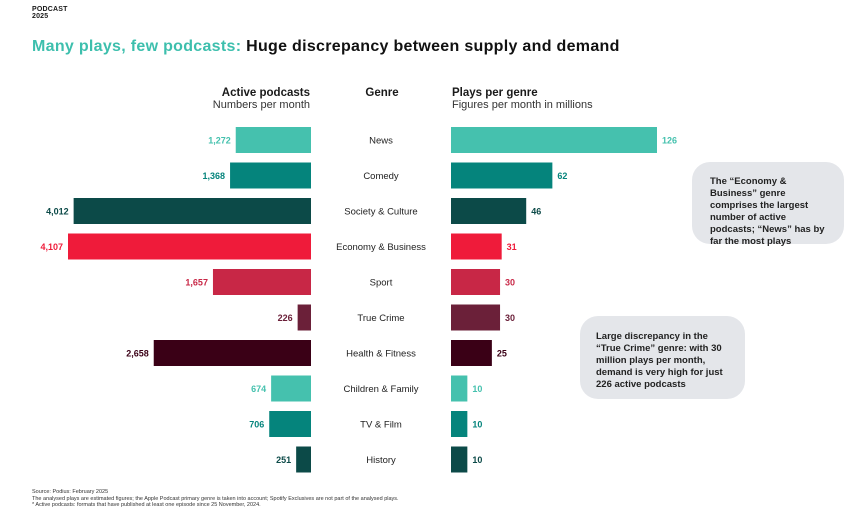 Image resolution: width=855 pixels, height=518 pixels. What do you see at coordinates (51, 247) in the screenshot?
I see `left-value-label-economy-and-business: 4,107` at bounding box center [51, 247].